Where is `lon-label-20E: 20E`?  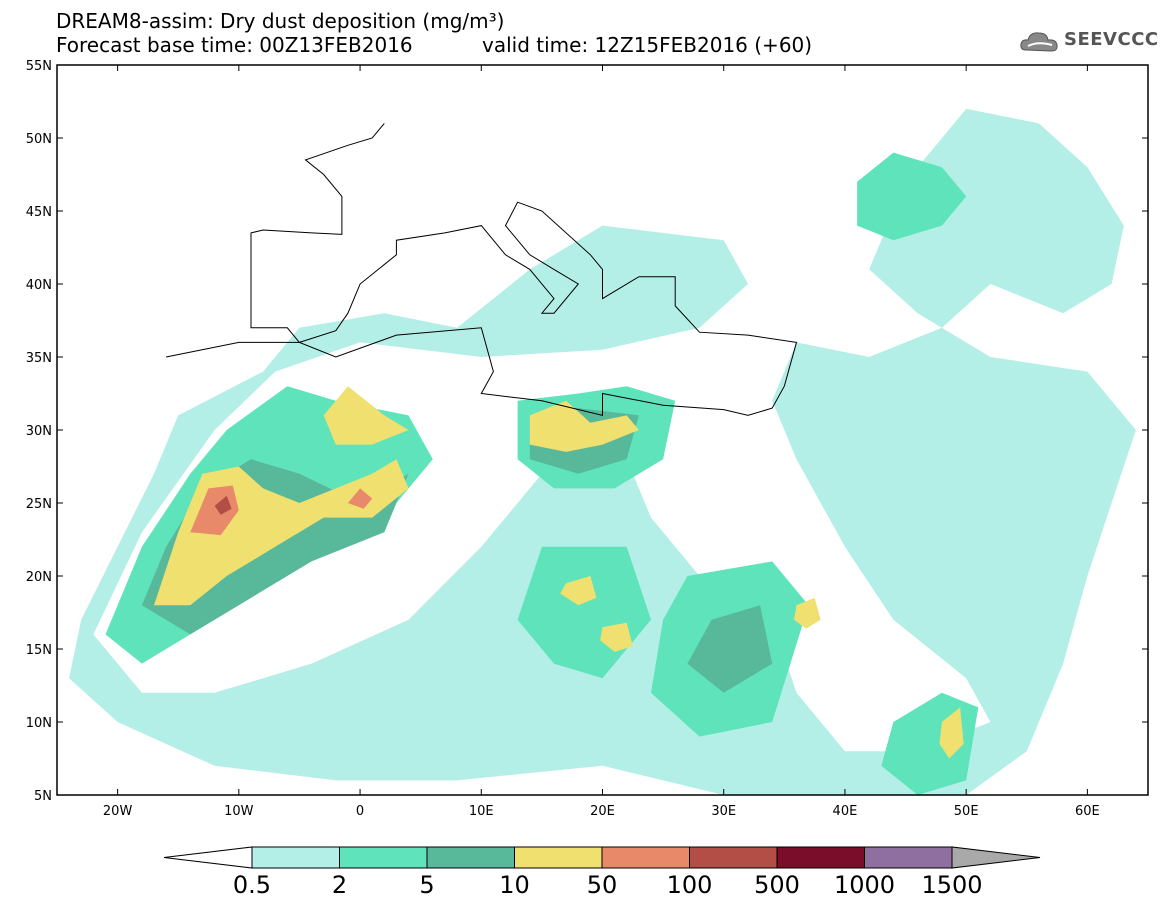
lon-label-20E: 20E is located at coordinates (602, 811).